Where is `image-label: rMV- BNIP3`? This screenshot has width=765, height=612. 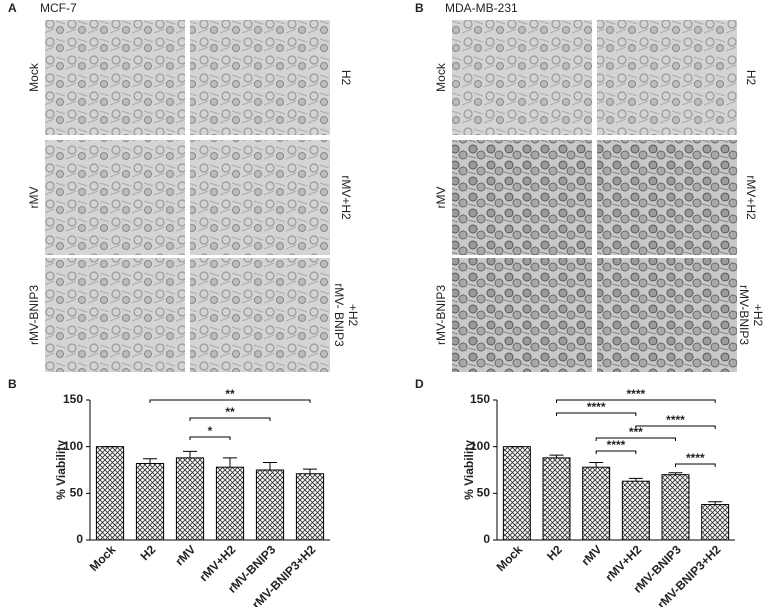
image-label: rMV- BNIP3 is located at coordinates (339, 315).